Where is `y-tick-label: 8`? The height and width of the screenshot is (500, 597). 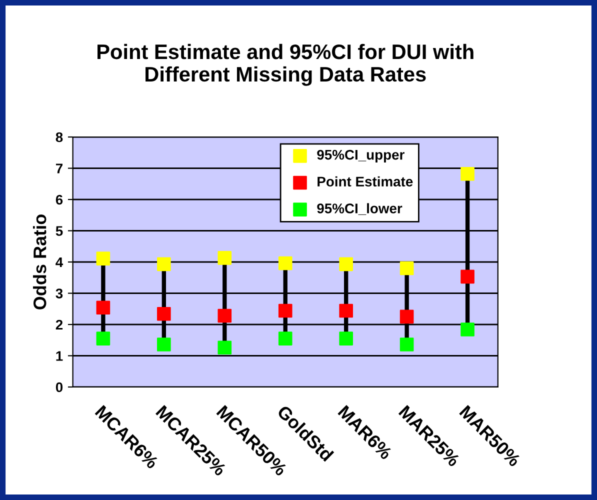
y-tick-label: 8 is located at coordinates (59, 137).